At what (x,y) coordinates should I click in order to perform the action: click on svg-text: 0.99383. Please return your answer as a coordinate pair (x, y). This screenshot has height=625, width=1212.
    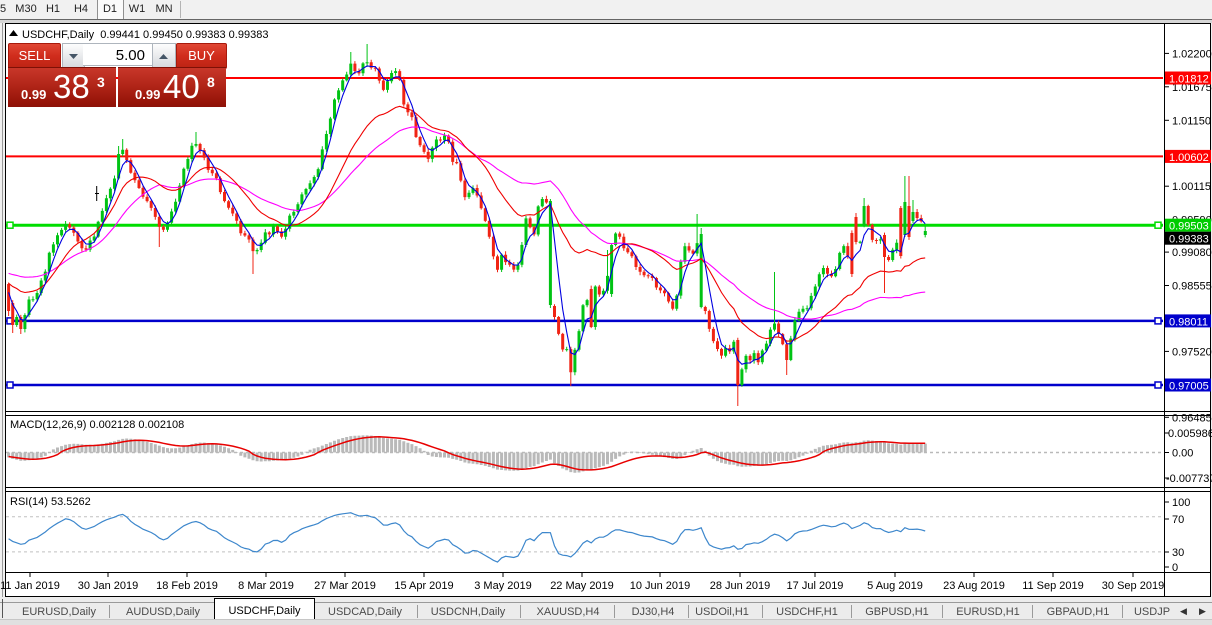
    Looking at the image, I should click on (1189, 240).